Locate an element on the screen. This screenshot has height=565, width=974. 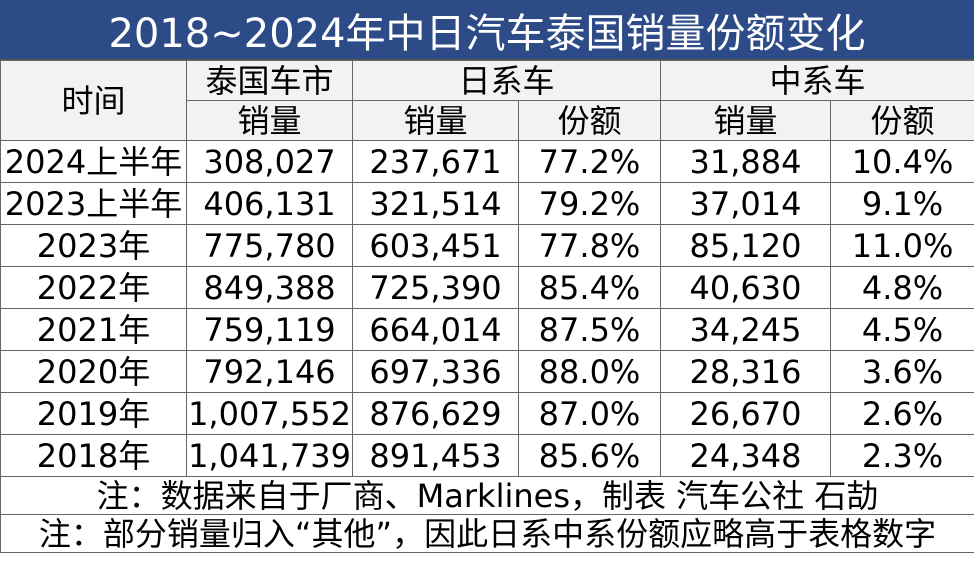
cell-cn-share: 10.4% is located at coordinates (902, 161).